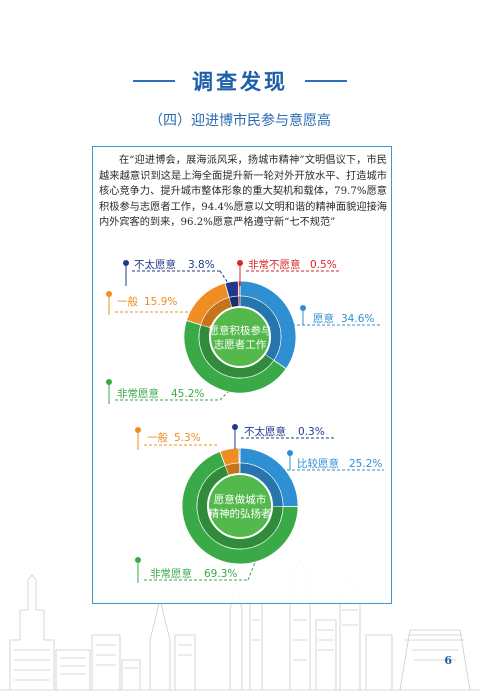 This screenshot has height=693, width=480. I want to click on donut-center-label-line-1: 愿意积极参与, so click(240, 330).